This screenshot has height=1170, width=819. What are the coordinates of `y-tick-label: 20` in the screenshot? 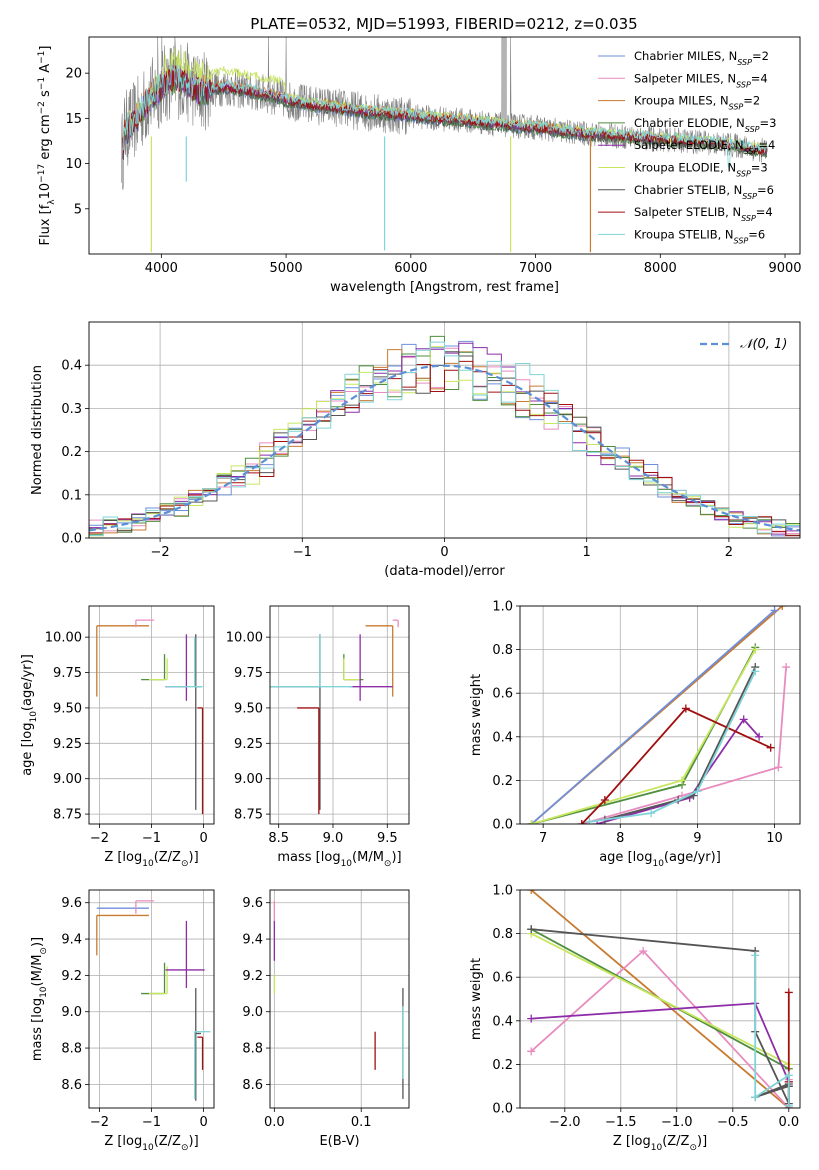 It's located at (73, 74).